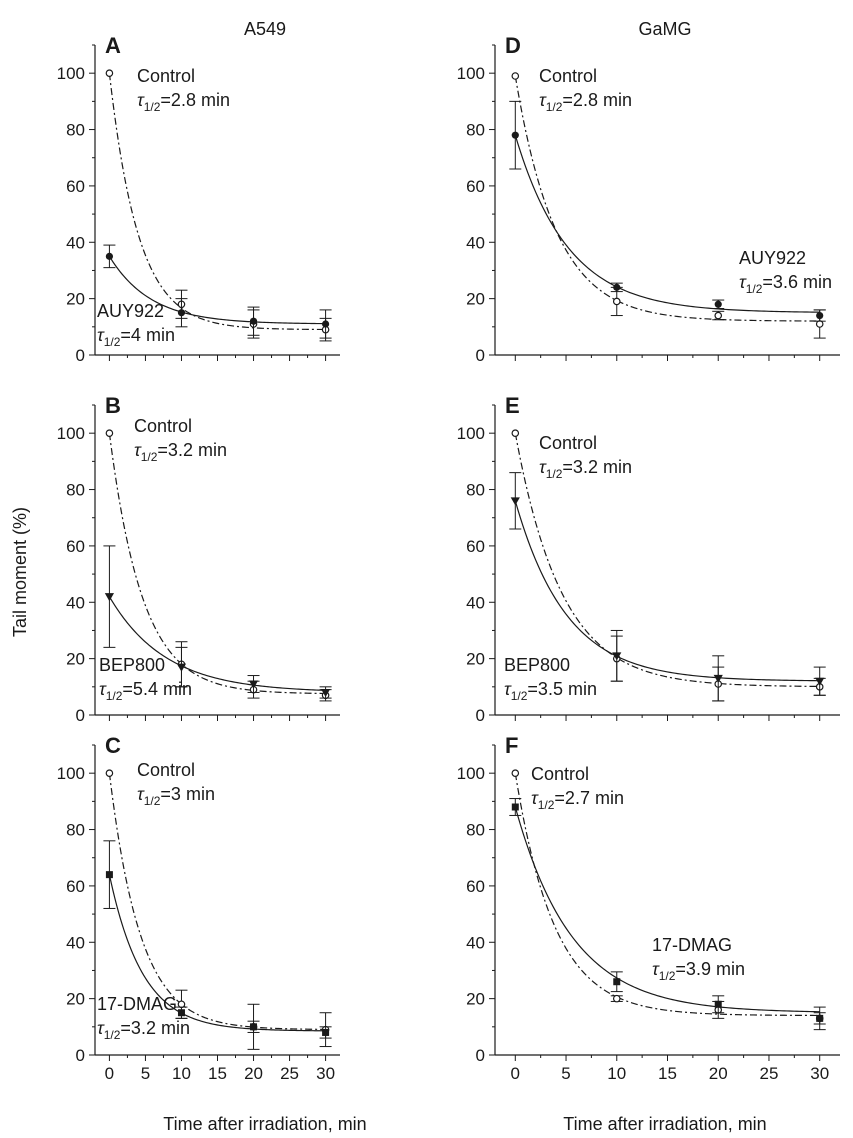 The image size is (853, 1138). Describe the element at coordinates (325, 1073) in the screenshot. I see `x-tick-label: 30` at that location.